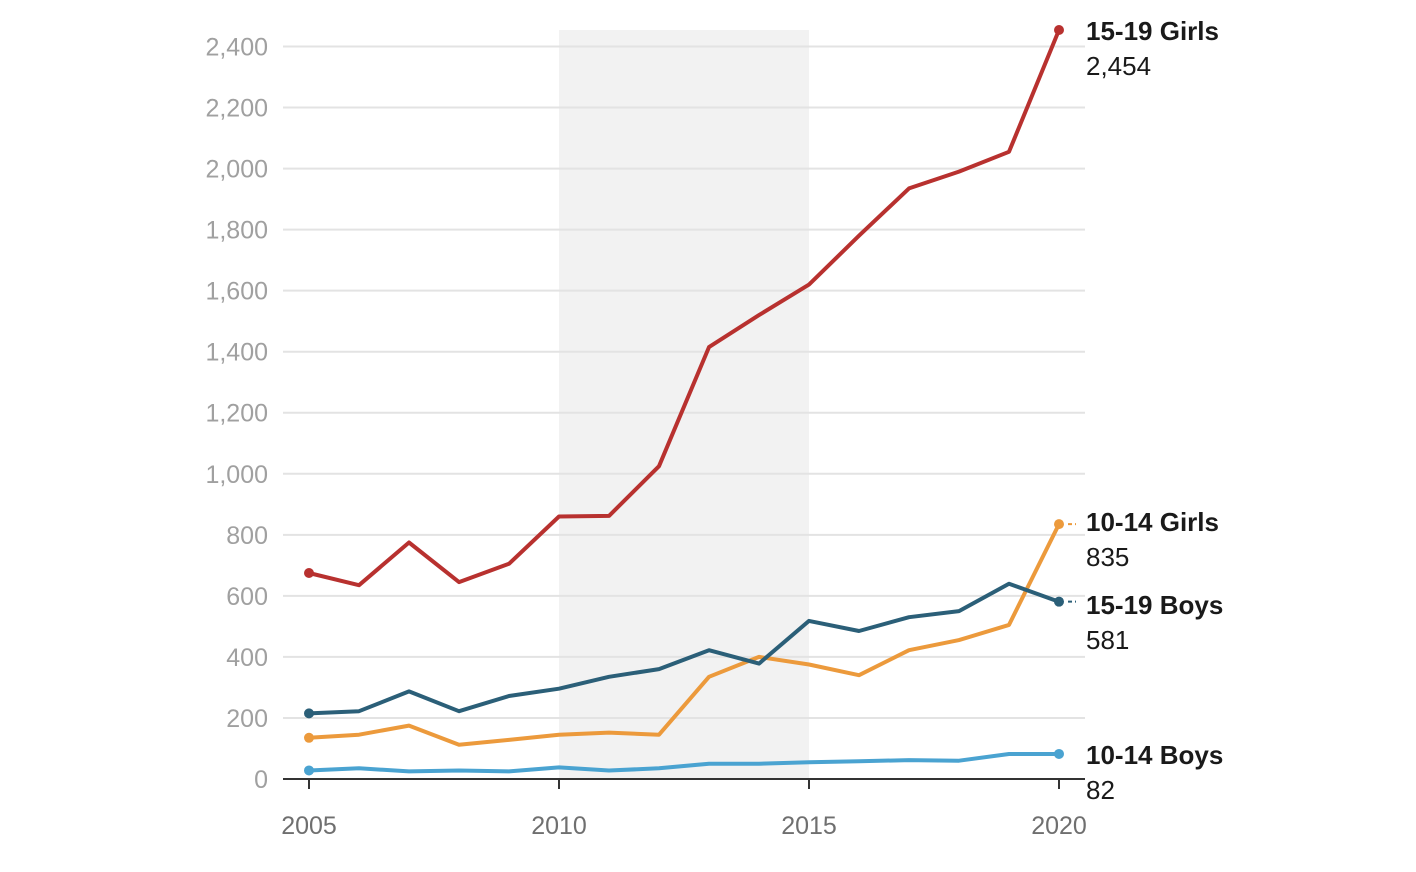 The height and width of the screenshot is (872, 1416). I want to click on series-name-label: 15-19 Boys, so click(1154, 605).